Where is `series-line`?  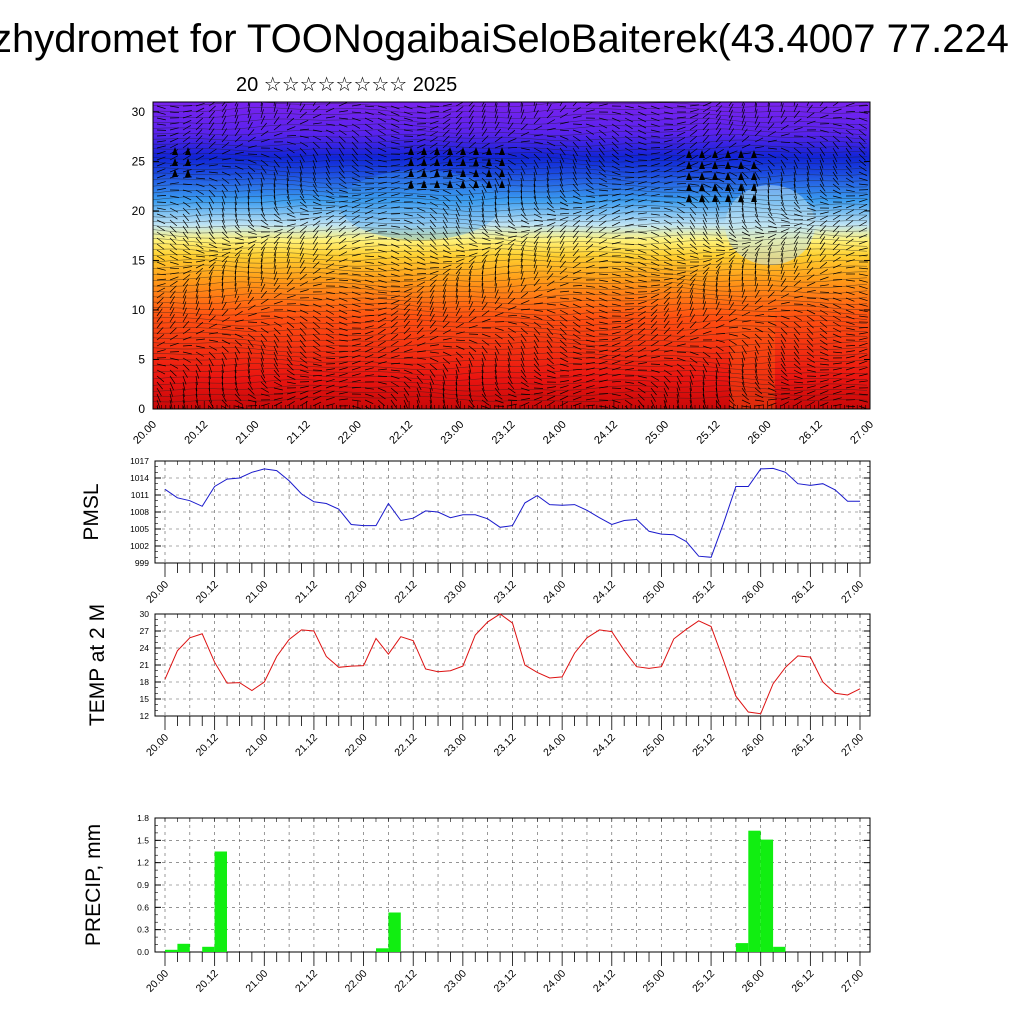
series-line is located at coordinates (512, 512).